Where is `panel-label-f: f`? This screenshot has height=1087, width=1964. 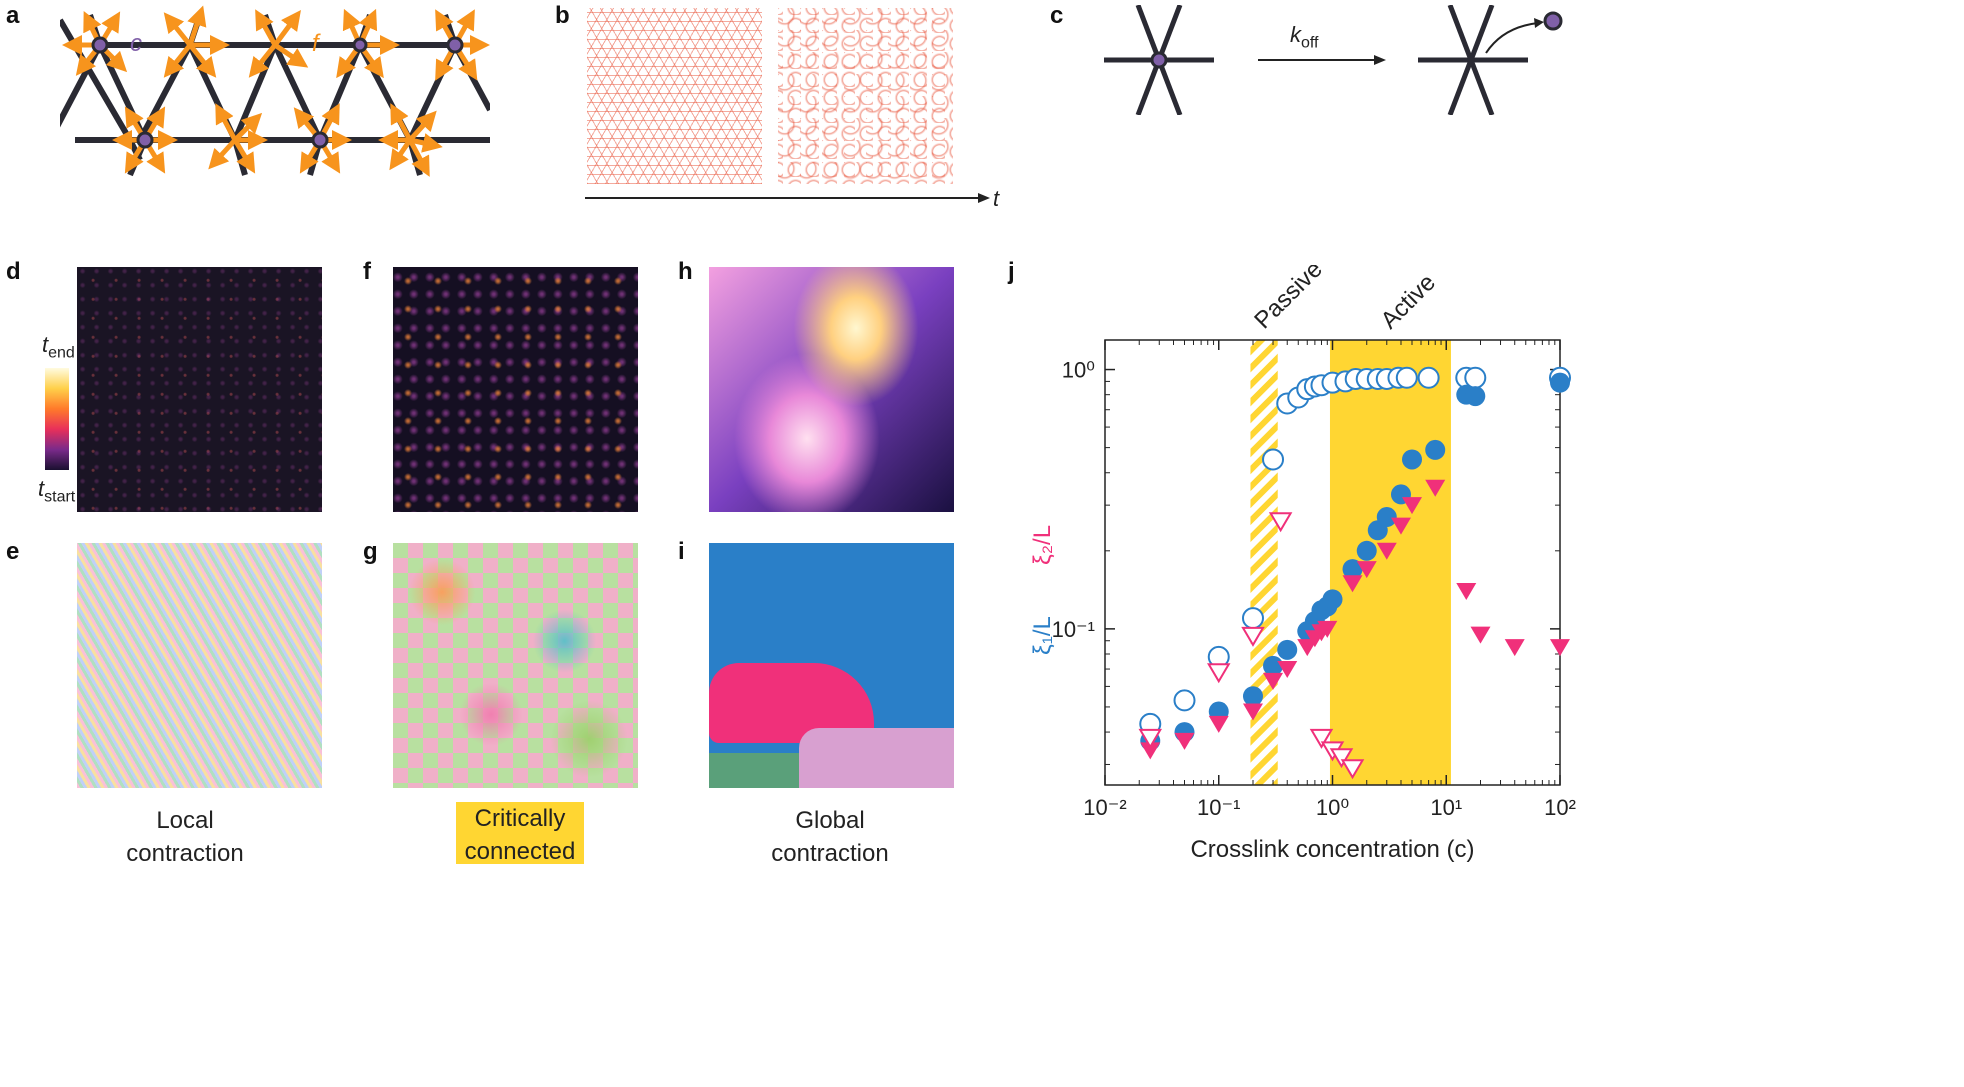
panel-label-f: f is located at coordinates (367, 271).